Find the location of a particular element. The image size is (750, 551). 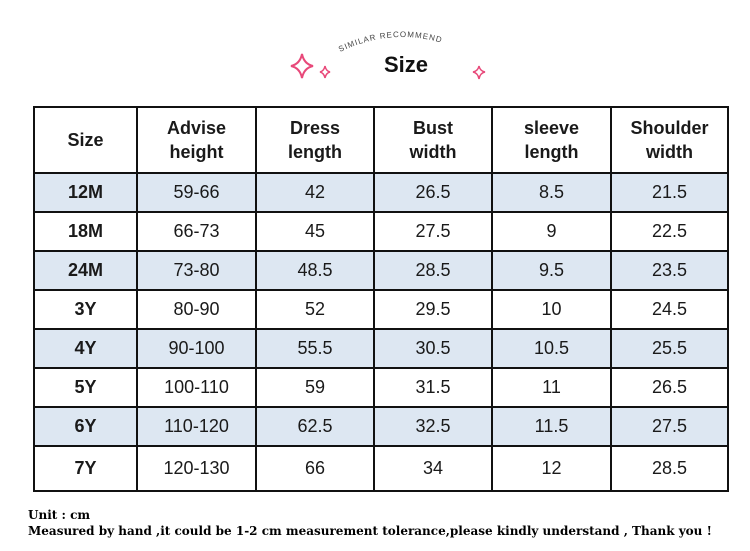

value-cell: 80-90 is located at coordinates (196, 309).